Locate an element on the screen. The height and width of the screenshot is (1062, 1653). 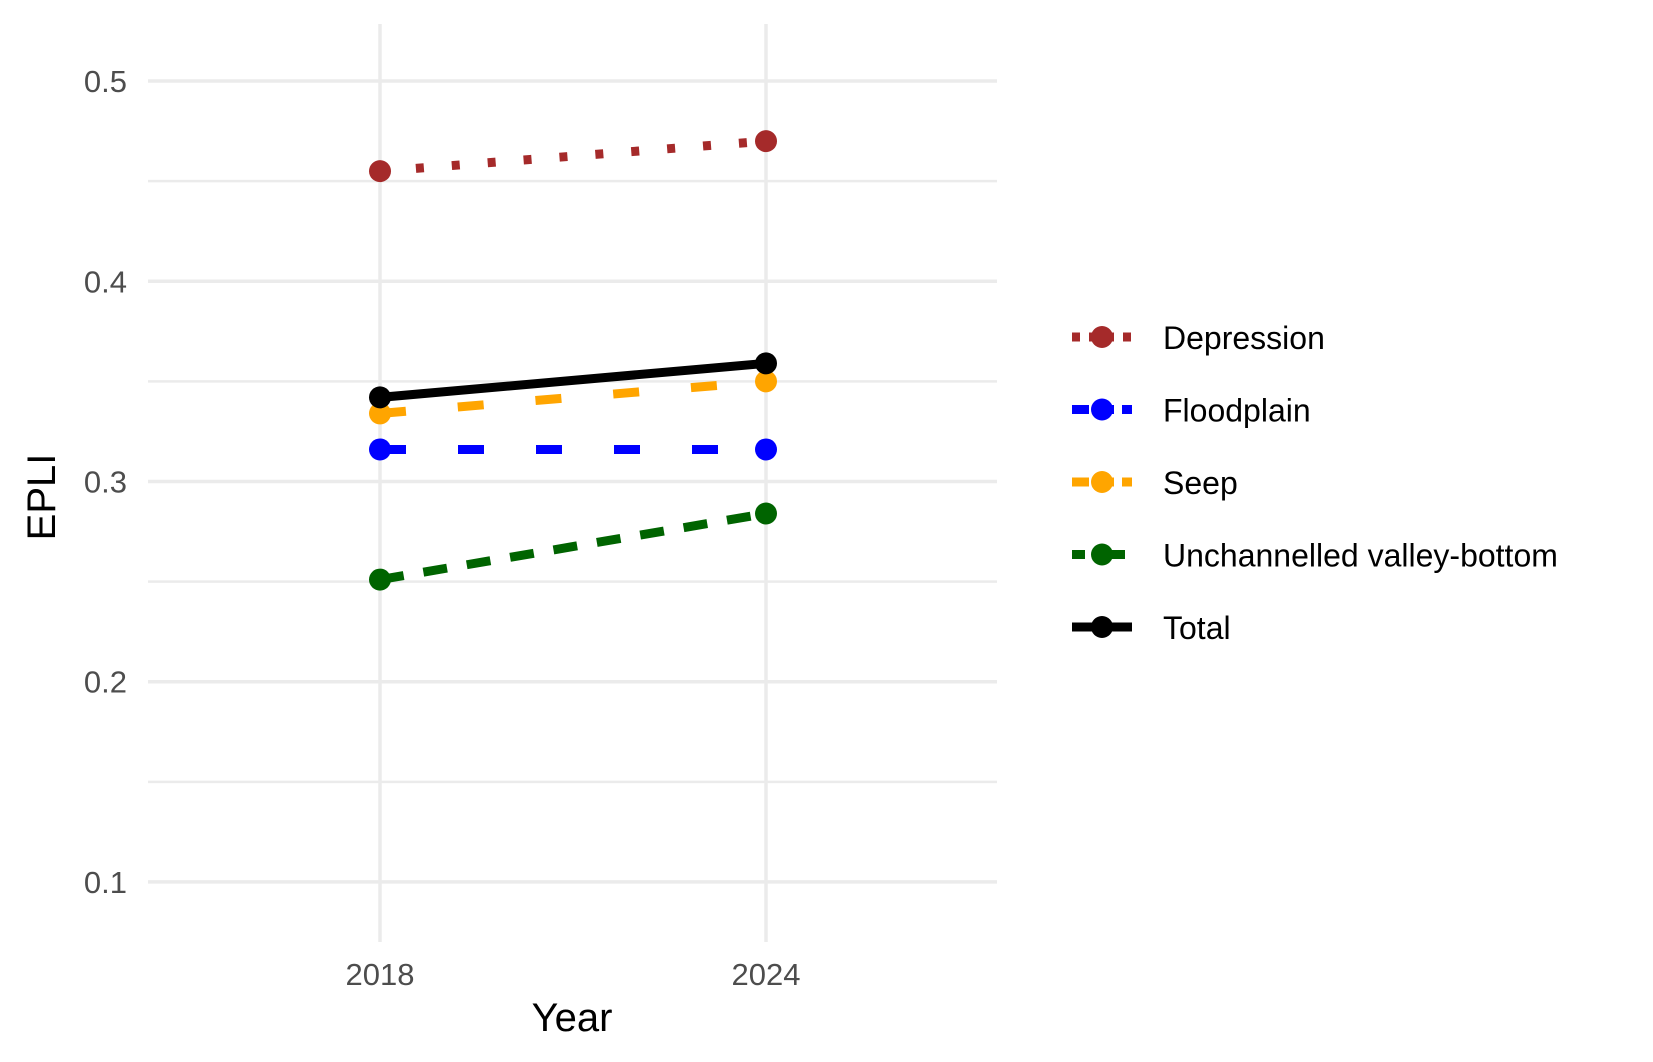
series-unchannelled-valley-bottom is located at coordinates (573, 546).